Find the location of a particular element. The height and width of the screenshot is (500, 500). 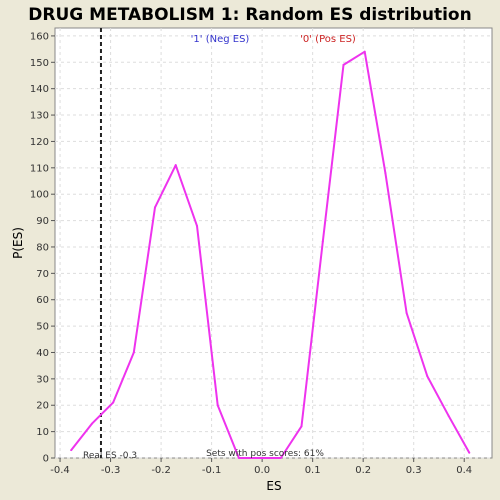

y-tick-label: 160 is located at coordinates (39, 36).